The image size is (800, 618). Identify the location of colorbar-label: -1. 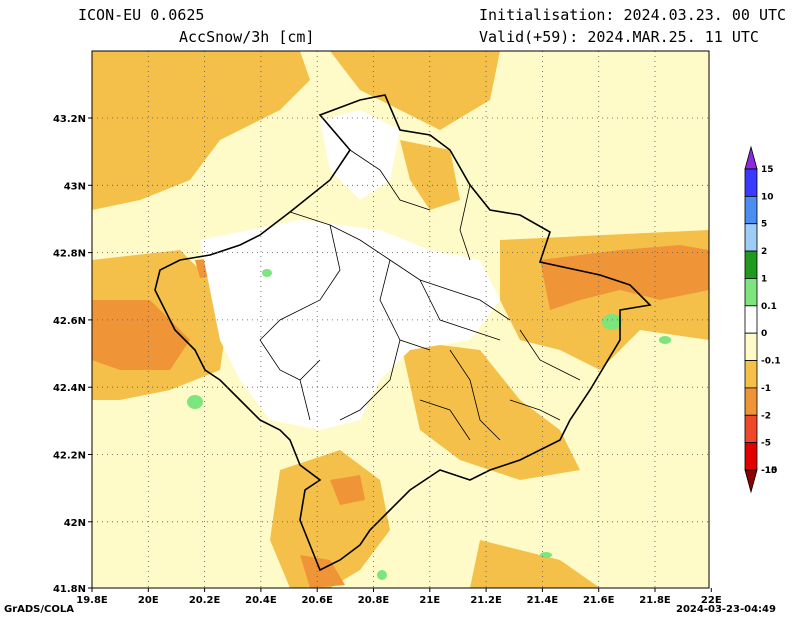
(766, 389).